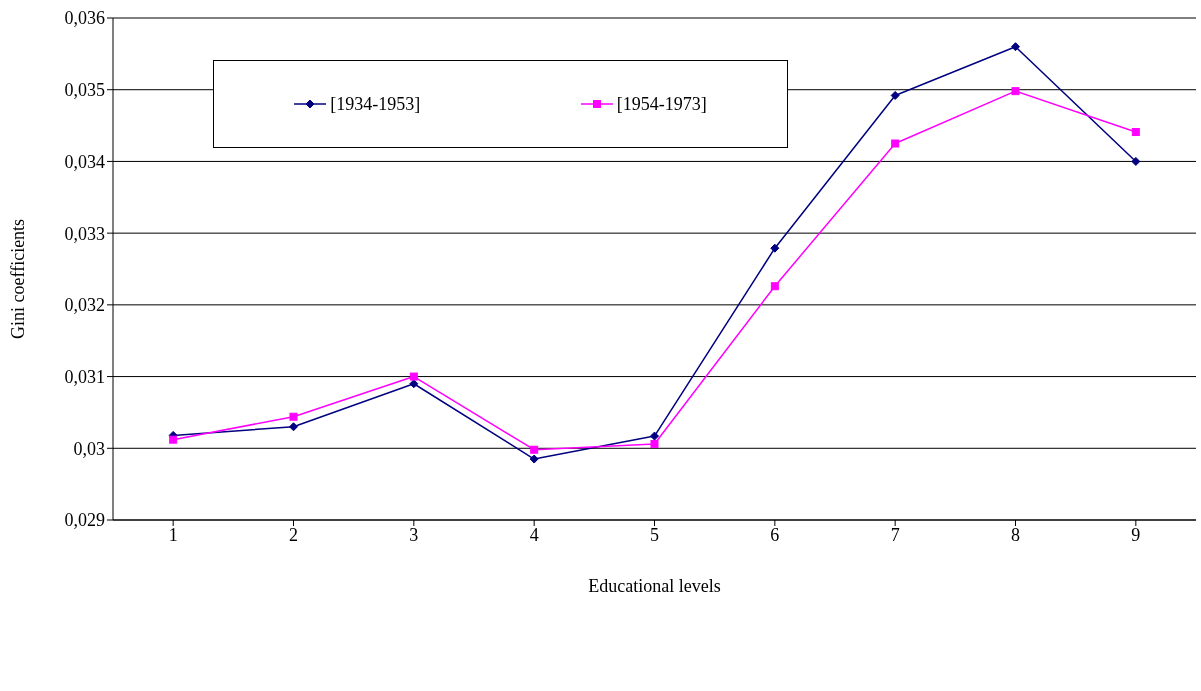 The height and width of the screenshot is (691, 1201). I want to click on y-tick-label: 0,033, so click(84, 233).